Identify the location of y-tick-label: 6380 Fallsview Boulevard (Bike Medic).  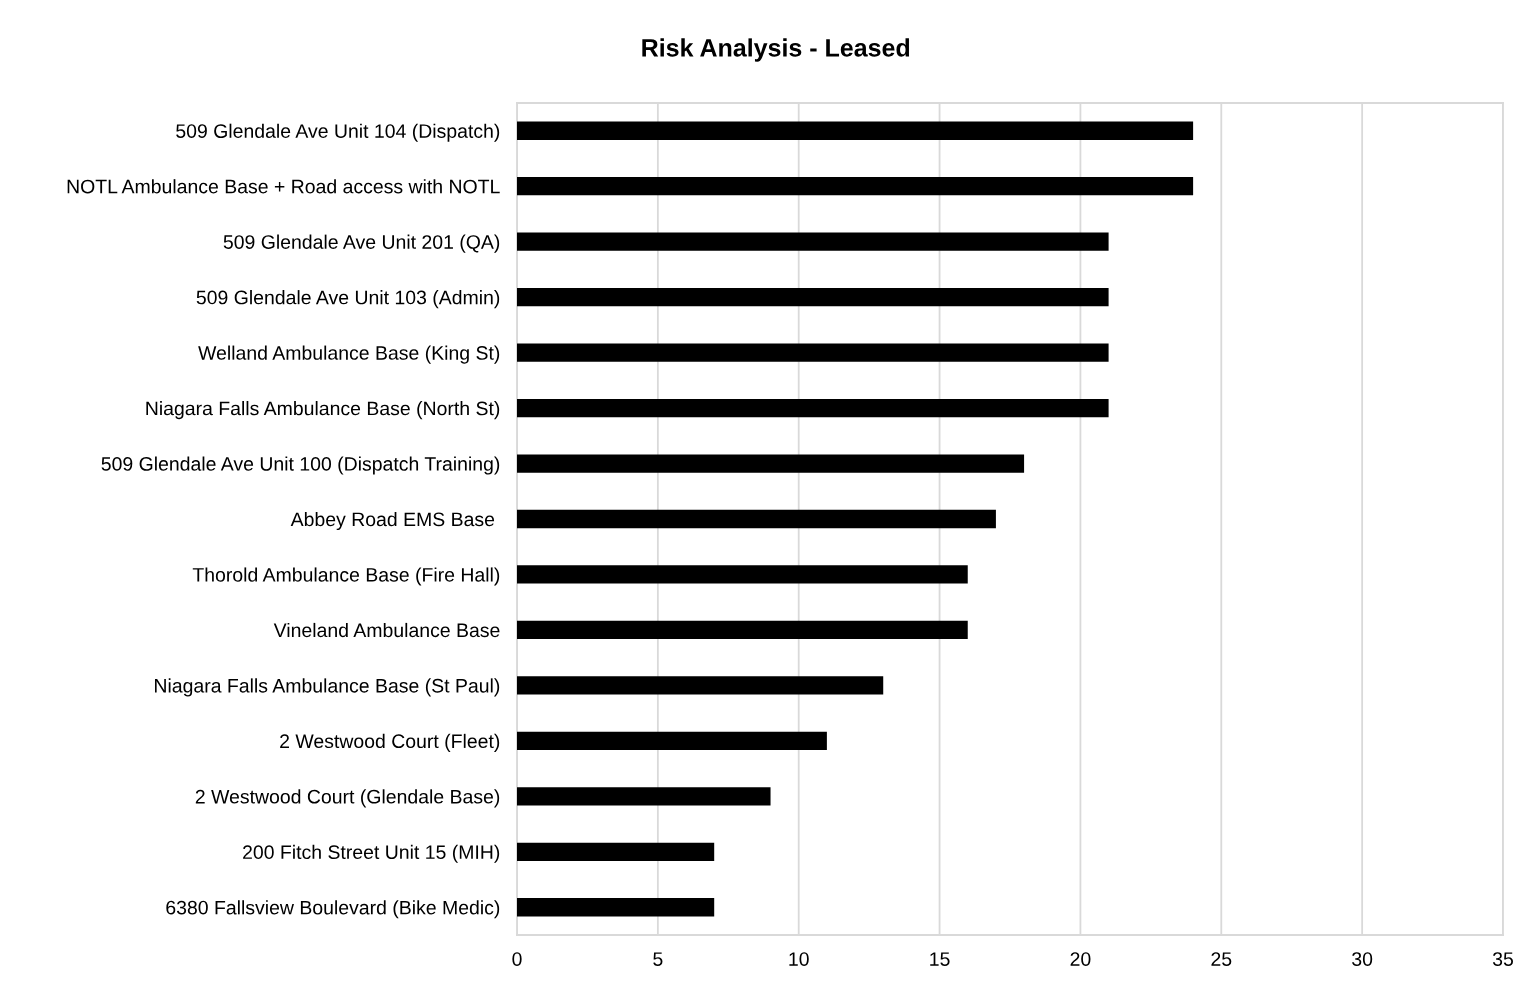
(333, 909).